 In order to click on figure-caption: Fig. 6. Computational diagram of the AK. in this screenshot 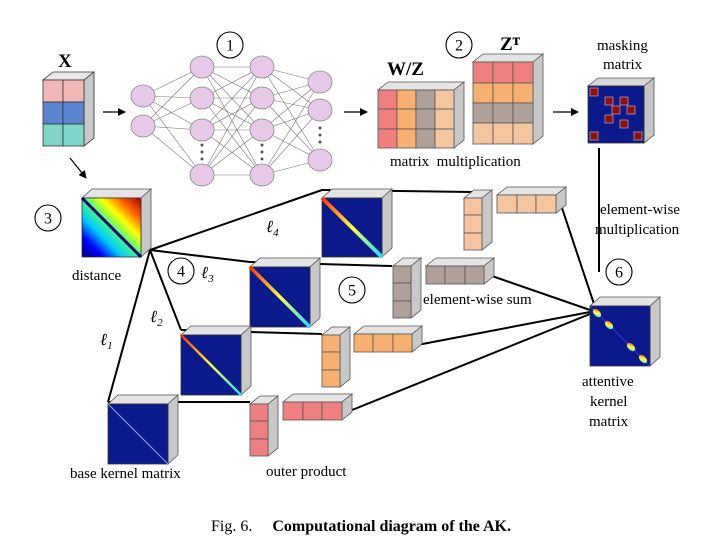, I will do `click(361, 527)`.